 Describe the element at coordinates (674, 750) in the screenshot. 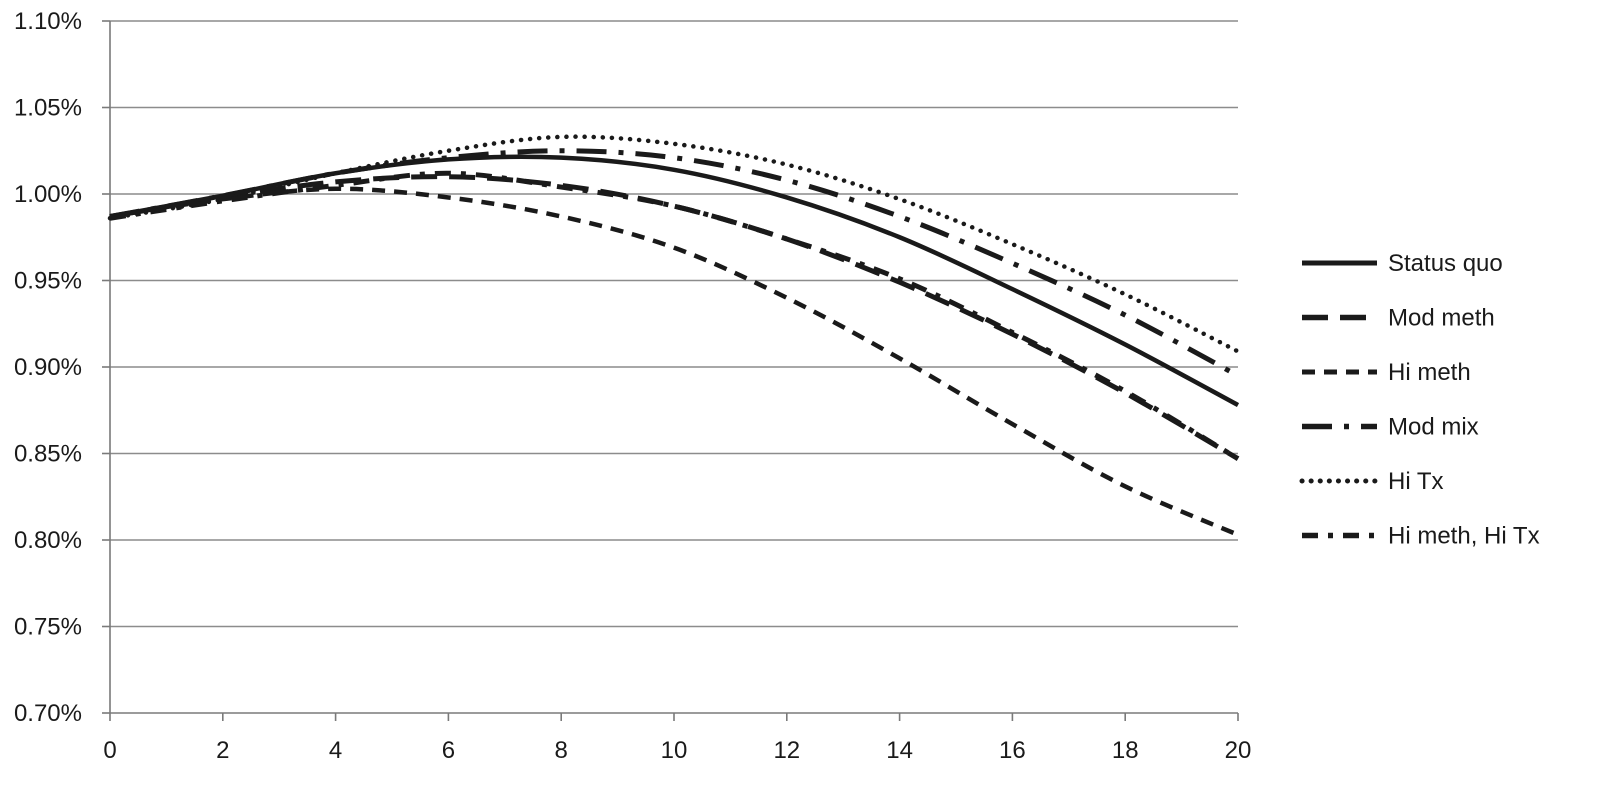

I see `x-tick-label-5: 10` at that location.